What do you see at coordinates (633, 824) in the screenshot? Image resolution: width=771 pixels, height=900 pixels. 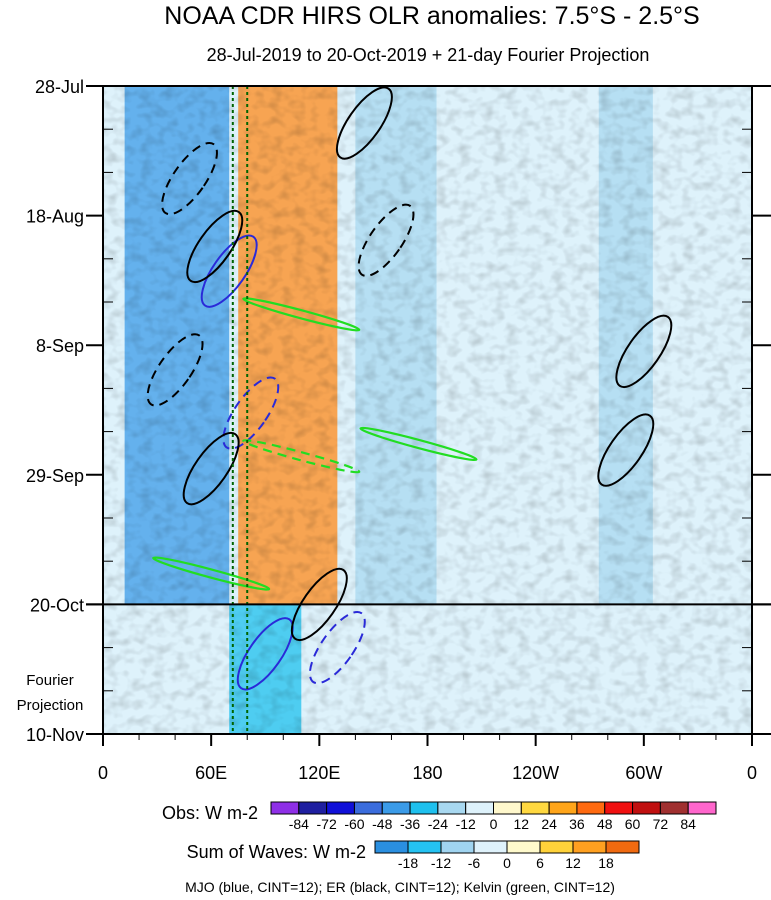 I see `obs-colorbar-level-12: 60` at bounding box center [633, 824].